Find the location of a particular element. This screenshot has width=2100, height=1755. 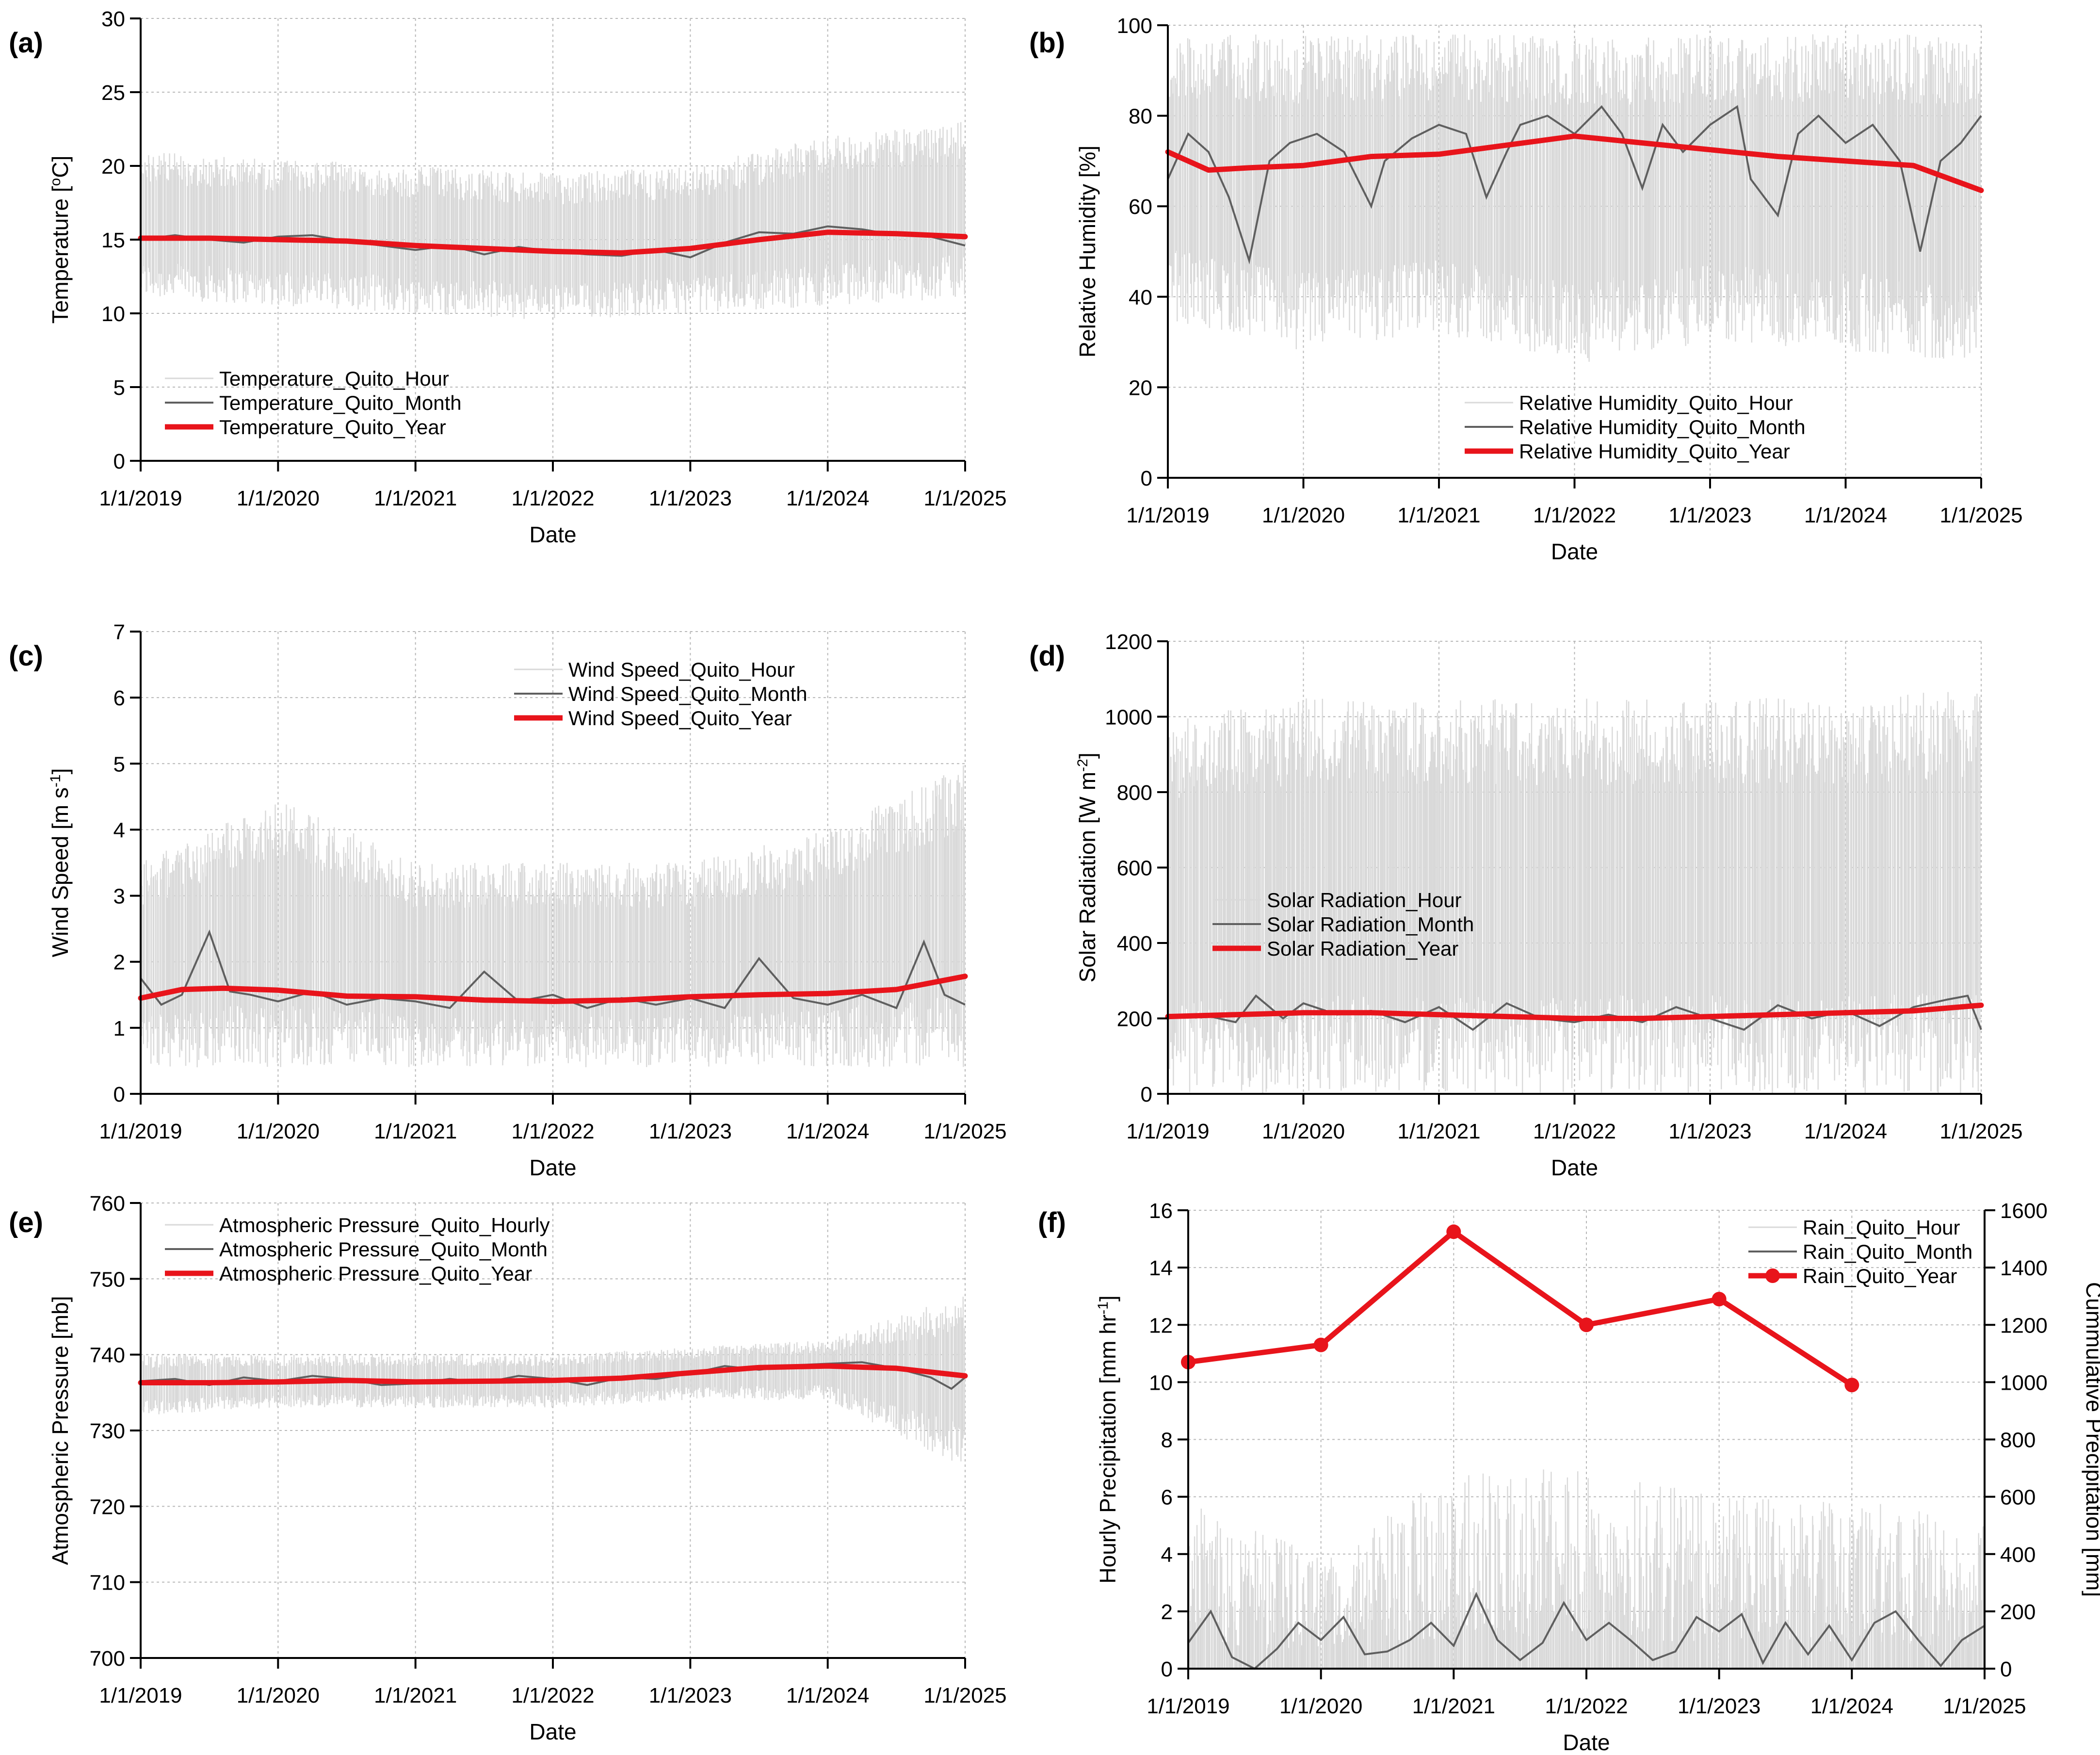

y-label-part: ] is located at coordinates (60, 771).